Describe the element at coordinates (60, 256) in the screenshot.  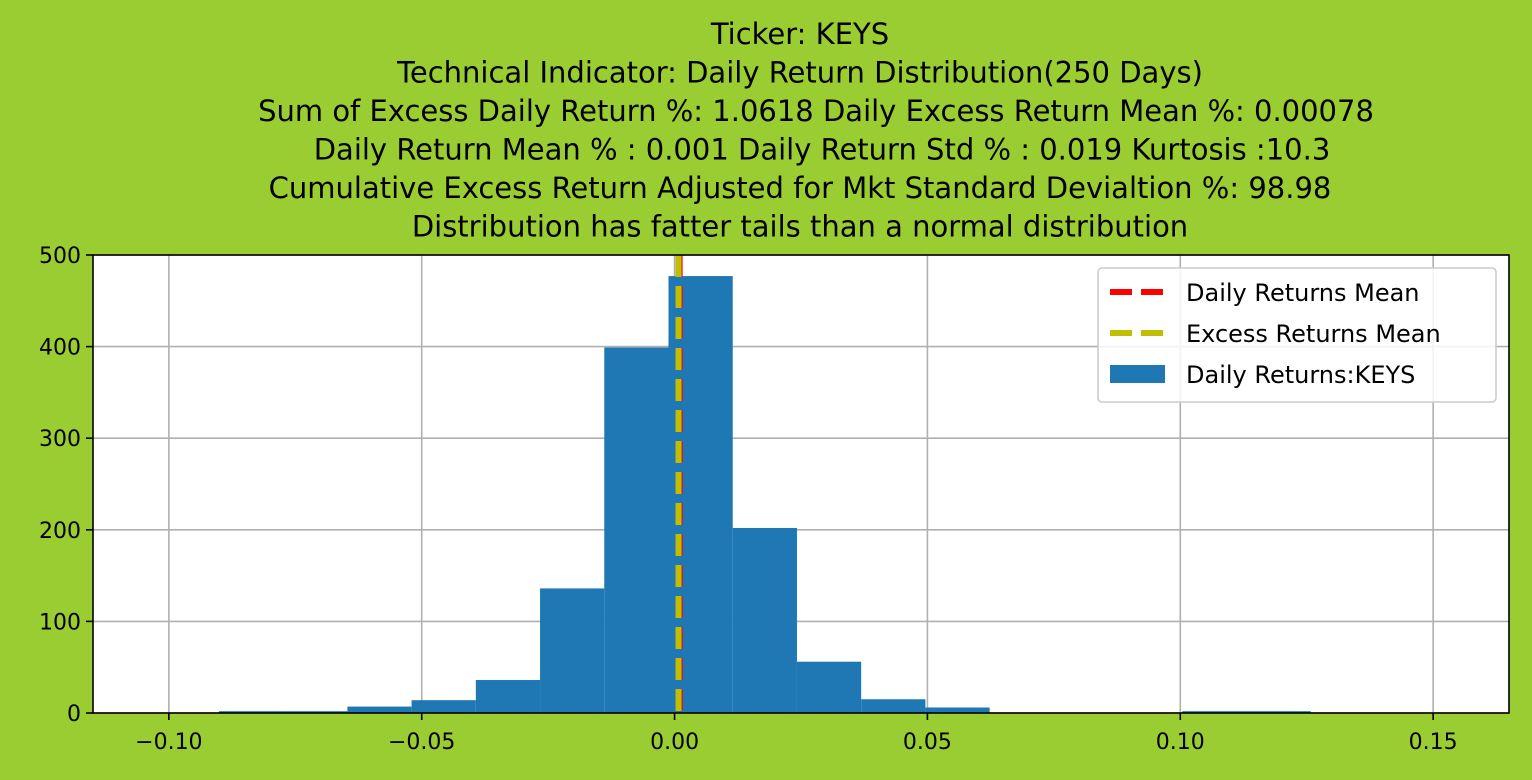
I see `y-tick-label-5: 500` at that location.